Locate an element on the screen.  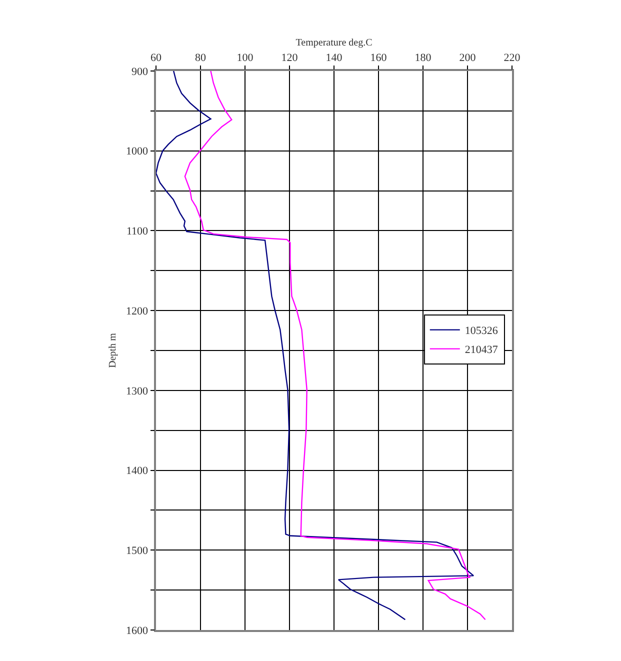
x-tick-label: 140 is located at coordinates (334, 58).